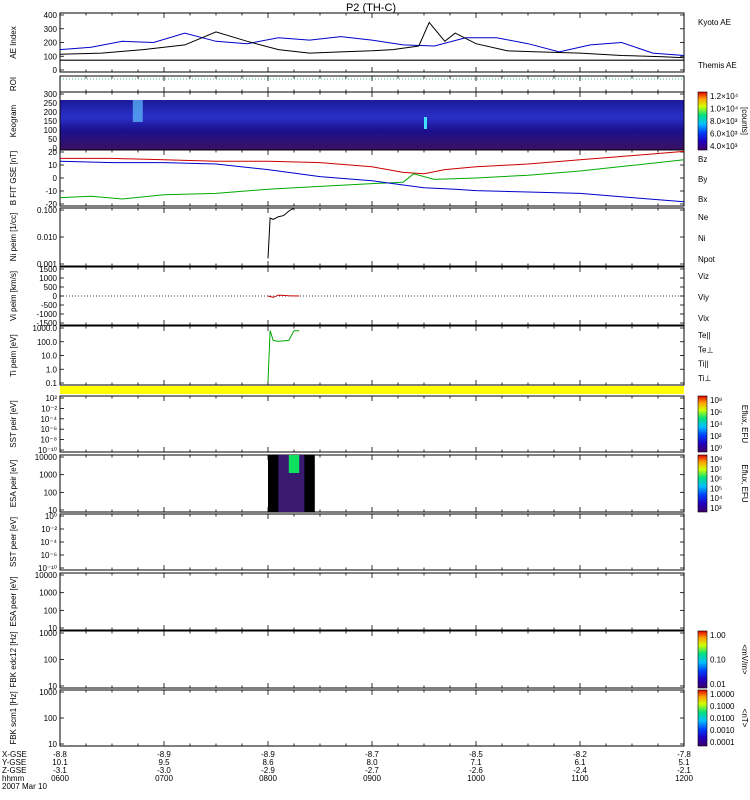 This screenshot has height=800, width=750. What do you see at coordinates (14, 762) in the screenshot?
I see `xaxis-rowlabel-1: Y-GSE` at bounding box center [14, 762].